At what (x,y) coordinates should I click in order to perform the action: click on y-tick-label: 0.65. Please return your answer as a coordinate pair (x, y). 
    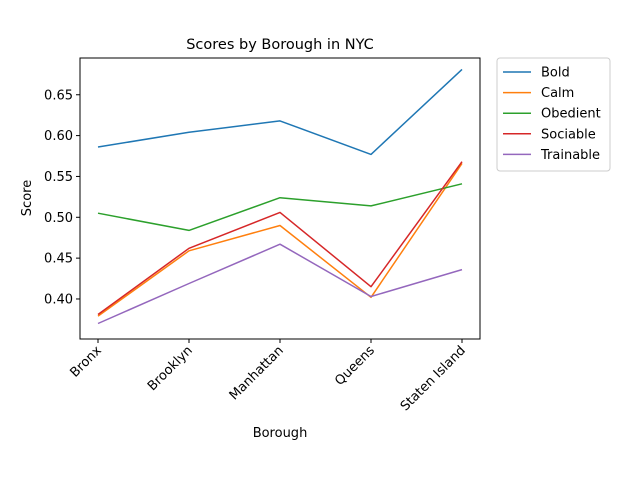
    Looking at the image, I should click on (58, 95).